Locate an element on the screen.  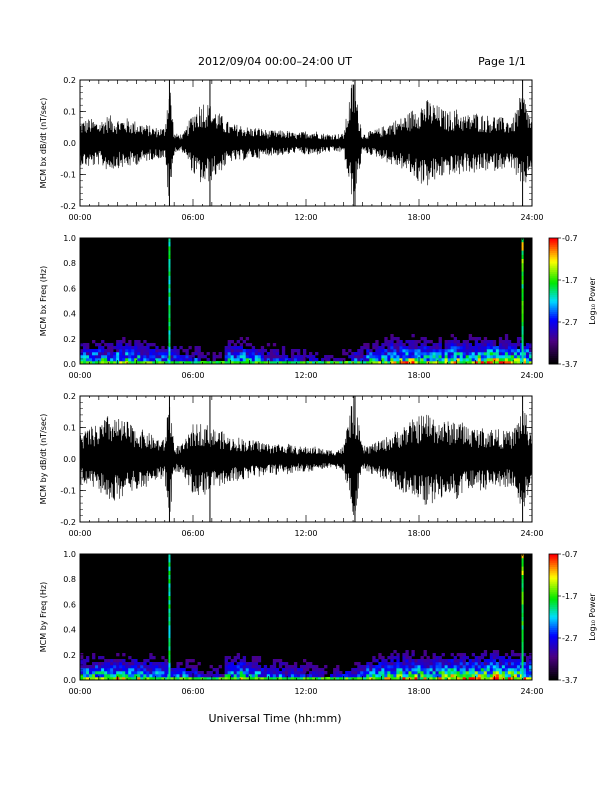
y-tick-label: 0.2 is located at coordinates (69, 80).